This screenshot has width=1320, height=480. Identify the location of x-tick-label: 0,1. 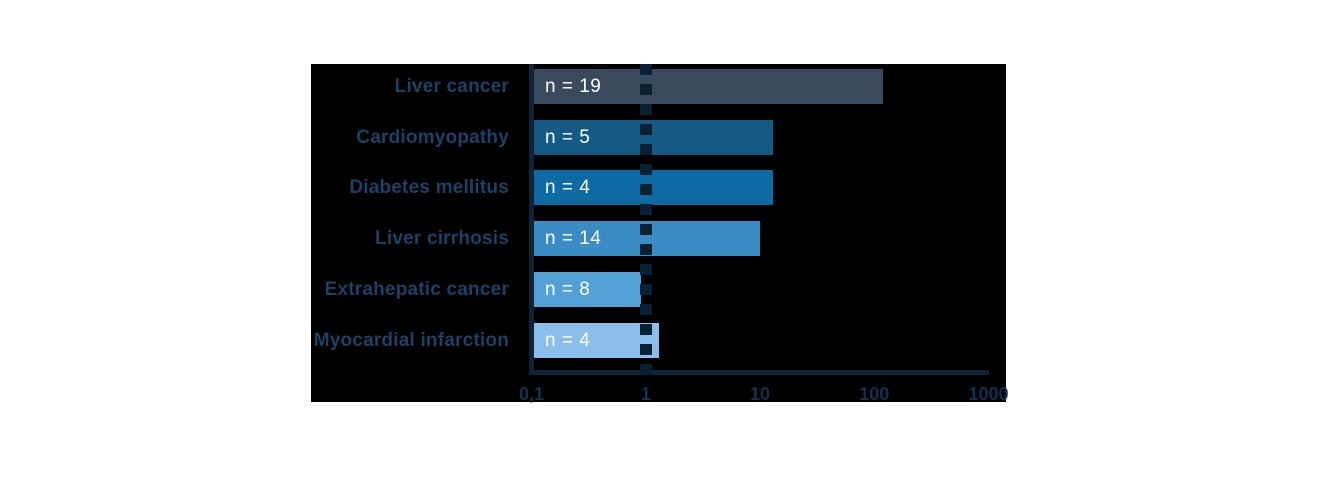
(531, 394).